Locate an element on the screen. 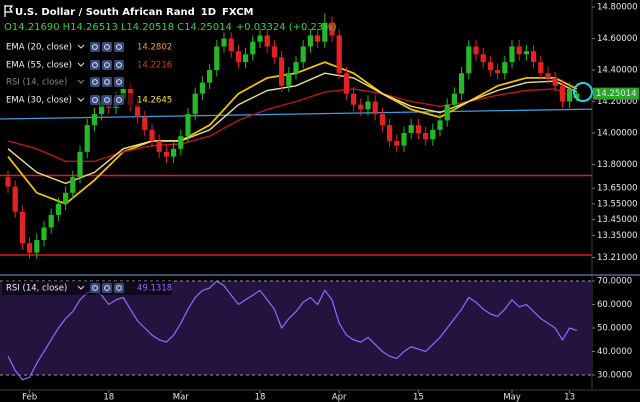 Image resolution: width=640 pixels, height=402 pixels. indicator-value: 14.2645 is located at coordinates (154, 101).